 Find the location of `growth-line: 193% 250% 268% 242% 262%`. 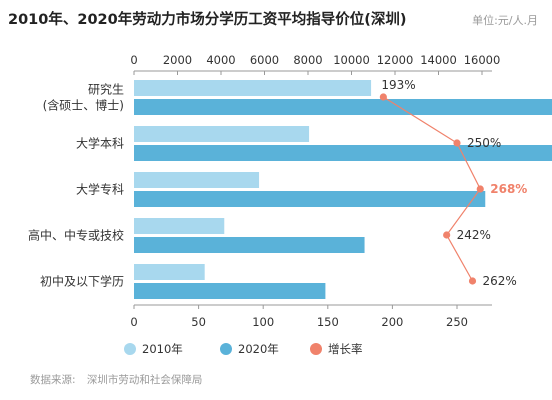

growth-line: 193% 250% 268% 242% 262% is located at coordinates (453, 183).